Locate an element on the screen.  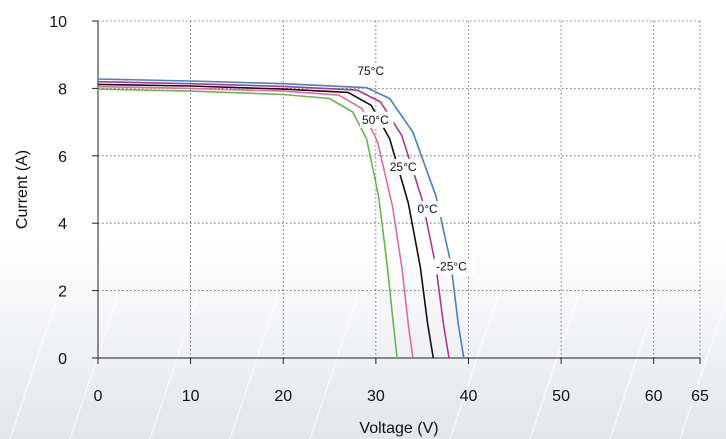
x-tick-label: 20 is located at coordinates (283, 396).